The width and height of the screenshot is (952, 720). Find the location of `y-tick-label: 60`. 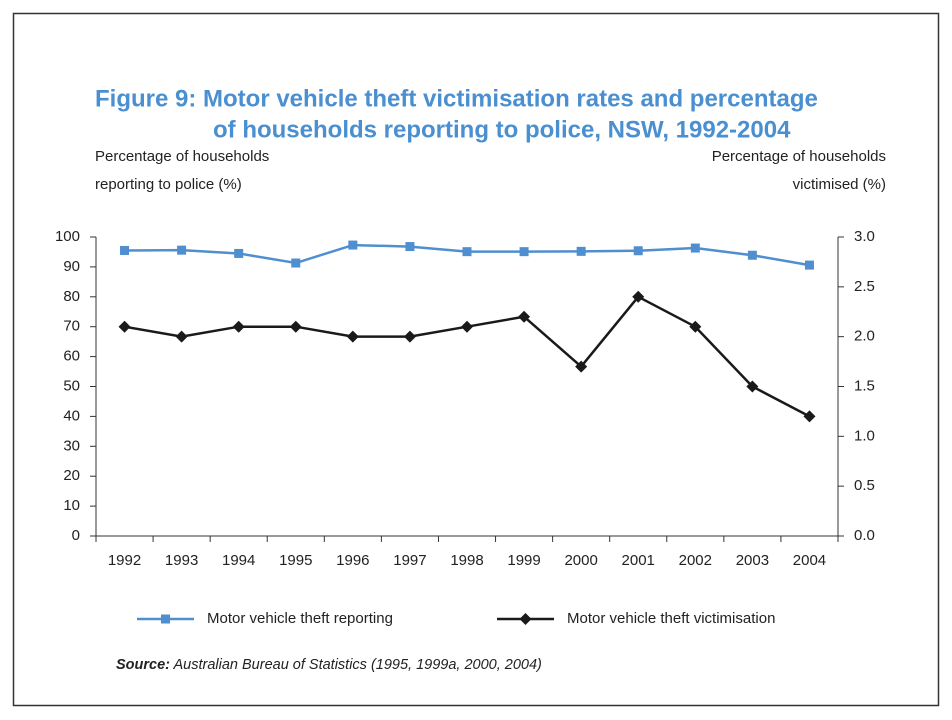

y-tick-label: 60 is located at coordinates (71, 356).